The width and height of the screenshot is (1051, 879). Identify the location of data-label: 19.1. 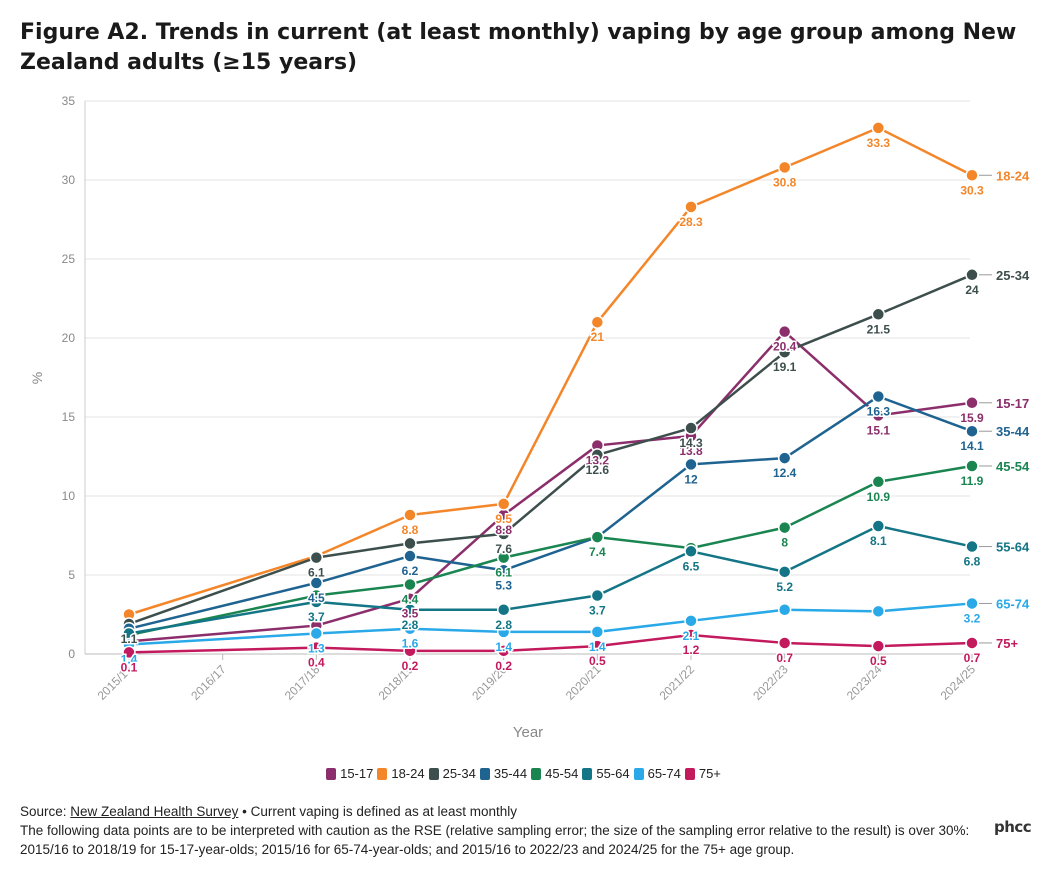
(785, 367).